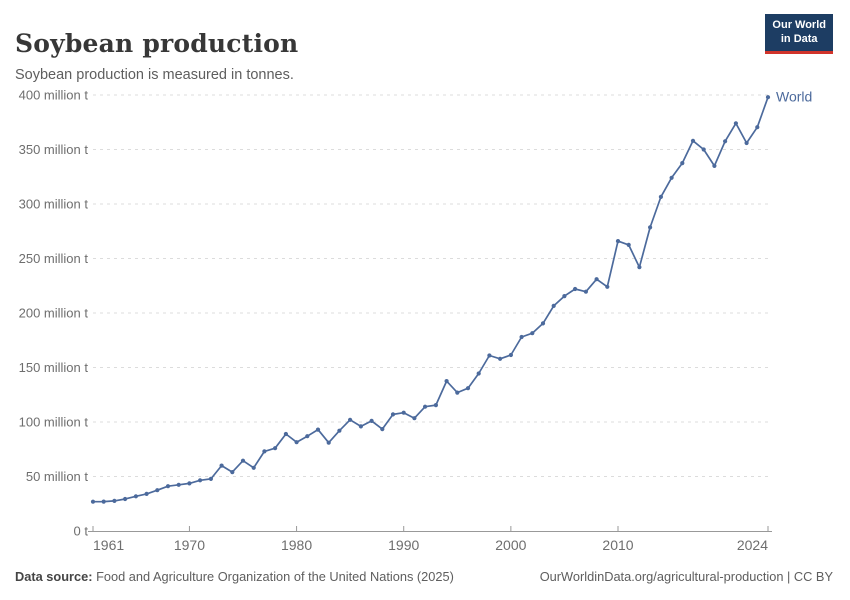 Image resolution: width=850 pixels, height=600 pixels. What do you see at coordinates (108, 545) in the screenshot?
I see `x-tick-label: 1961` at bounding box center [108, 545].